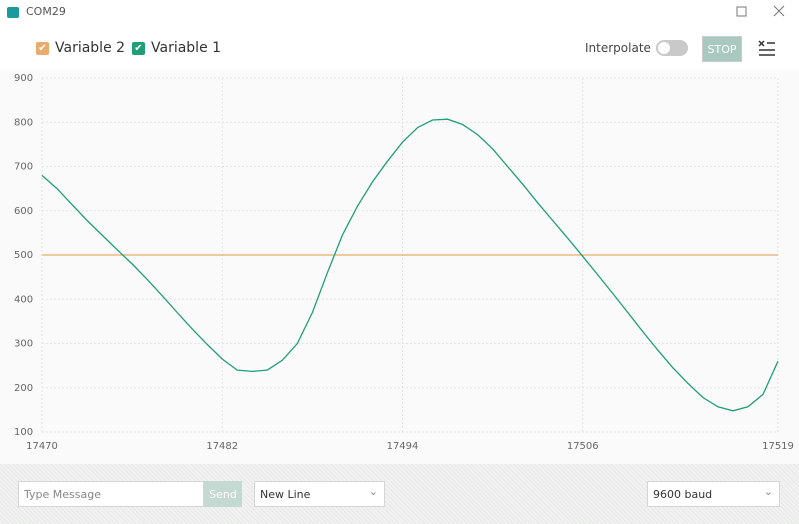  I want to click on message-input: Type Message, so click(111, 494).